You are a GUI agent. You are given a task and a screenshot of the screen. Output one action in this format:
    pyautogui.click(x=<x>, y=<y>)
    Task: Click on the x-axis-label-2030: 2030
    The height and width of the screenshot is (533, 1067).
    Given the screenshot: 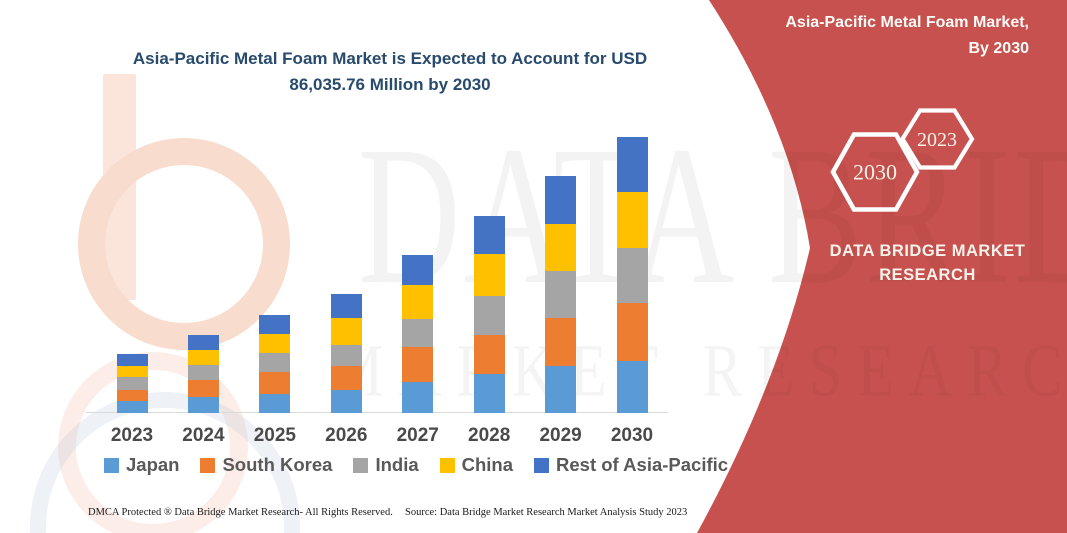 What is the action you would take?
    pyautogui.click(x=632, y=435)
    